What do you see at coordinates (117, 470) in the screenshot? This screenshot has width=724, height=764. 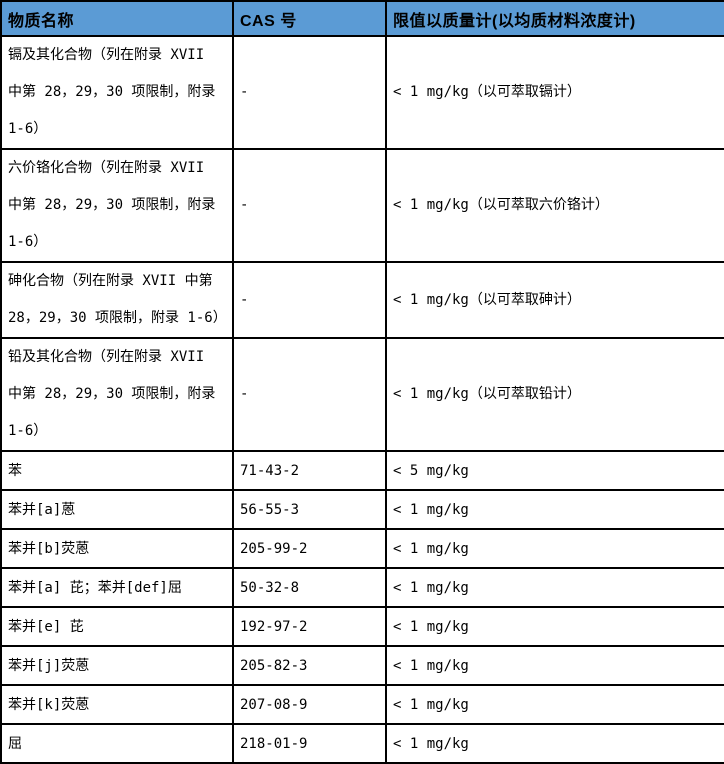 I see `substance-name-cell: 苯` at bounding box center [117, 470].